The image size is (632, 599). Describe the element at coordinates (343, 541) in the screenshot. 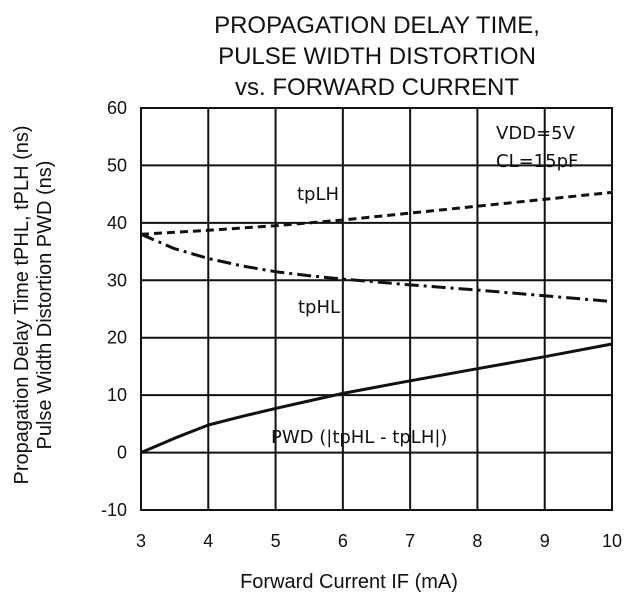

I see `x-tick-label: 6` at that location.